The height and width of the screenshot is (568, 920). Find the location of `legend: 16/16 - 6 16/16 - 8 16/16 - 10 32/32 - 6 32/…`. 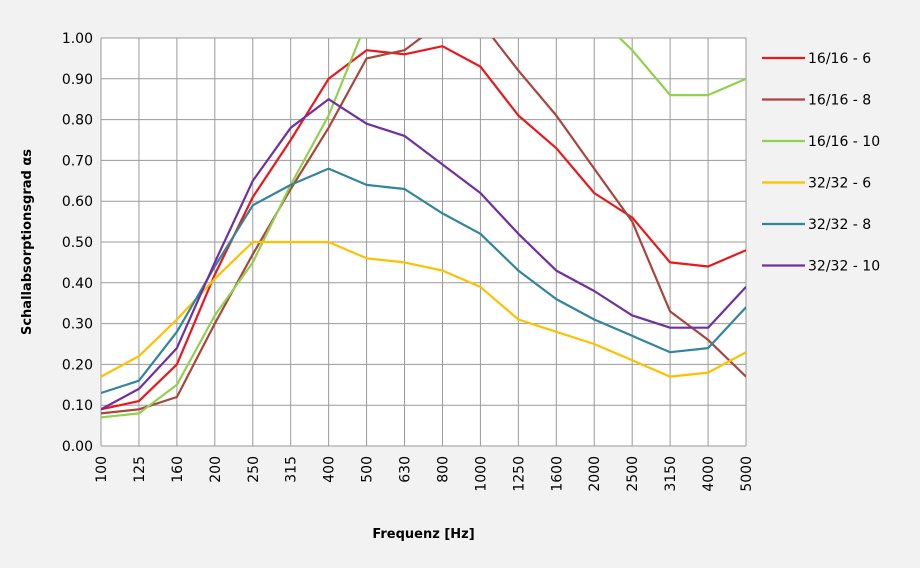

legend: 16/16 - 6 16/16 - 8 16/16 - 10 32/32 - 6 32/… is located at coordinates (821, 163).